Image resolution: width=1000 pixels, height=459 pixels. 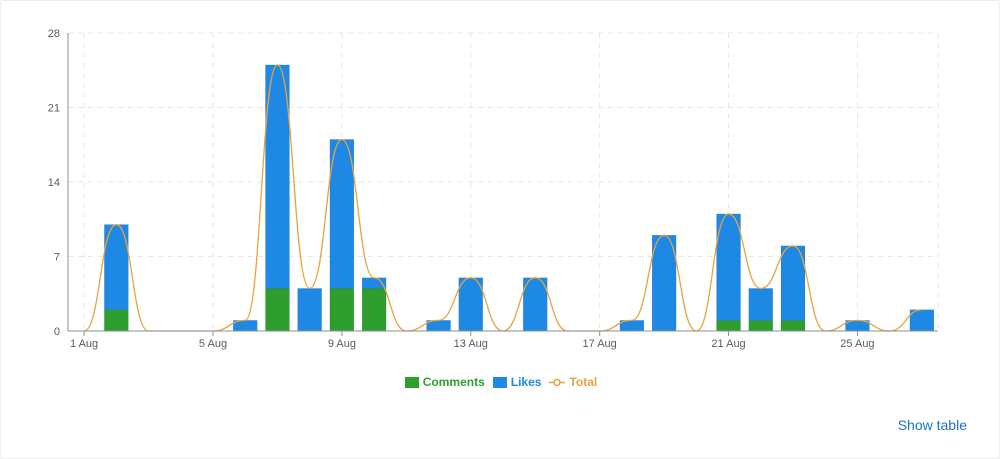 I want to click on y-tick-label: 14, so click(x=54, y=183).